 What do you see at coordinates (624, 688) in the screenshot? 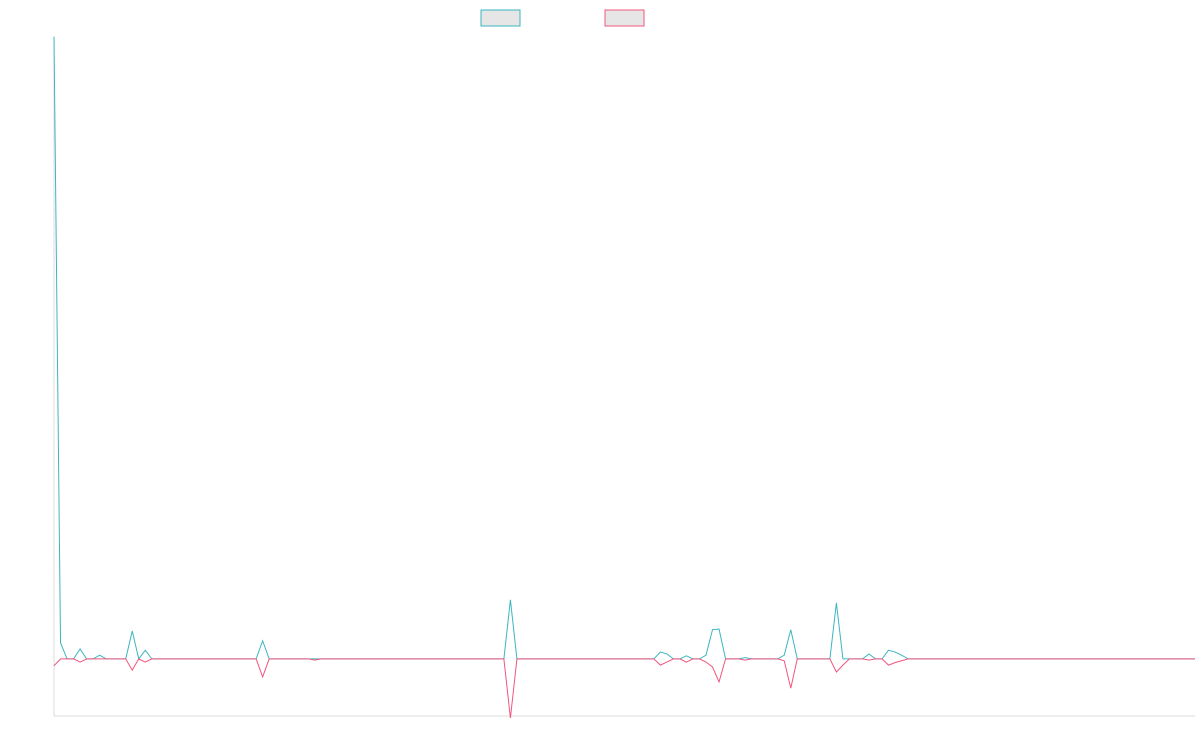
I see `series-line` at bounding box center [624, 688].